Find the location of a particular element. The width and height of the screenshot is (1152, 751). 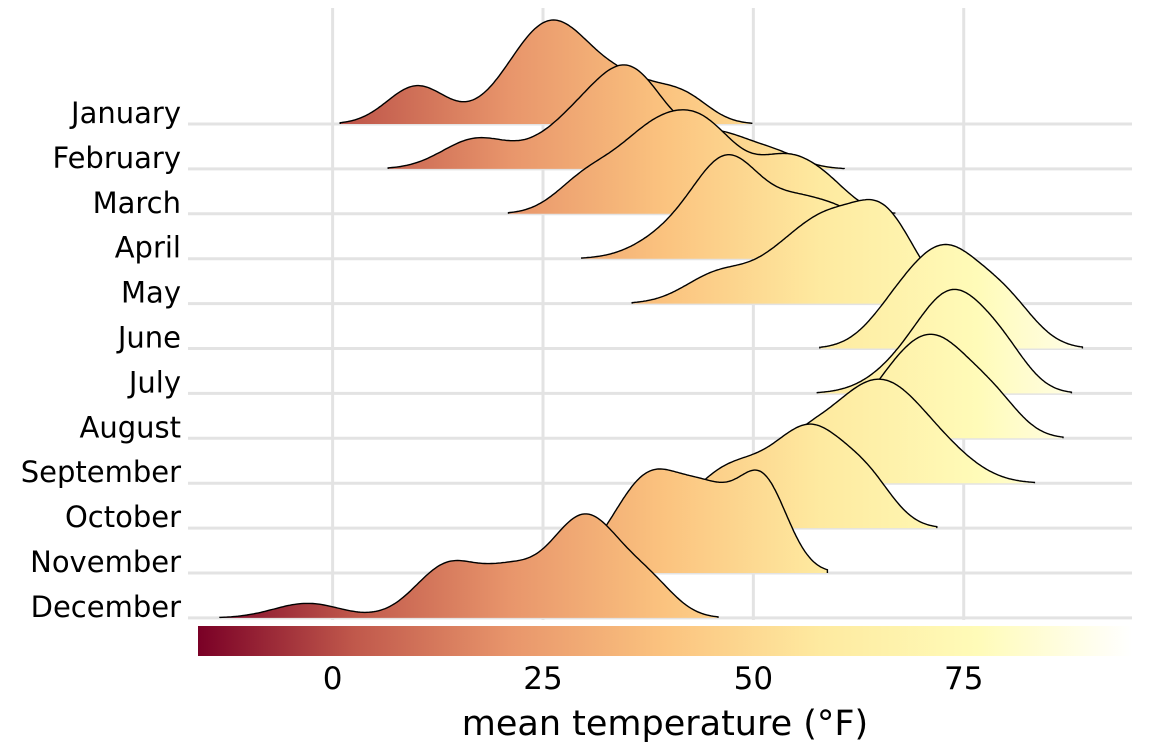

ridge-outline-july is located at coordinates (944, 341).